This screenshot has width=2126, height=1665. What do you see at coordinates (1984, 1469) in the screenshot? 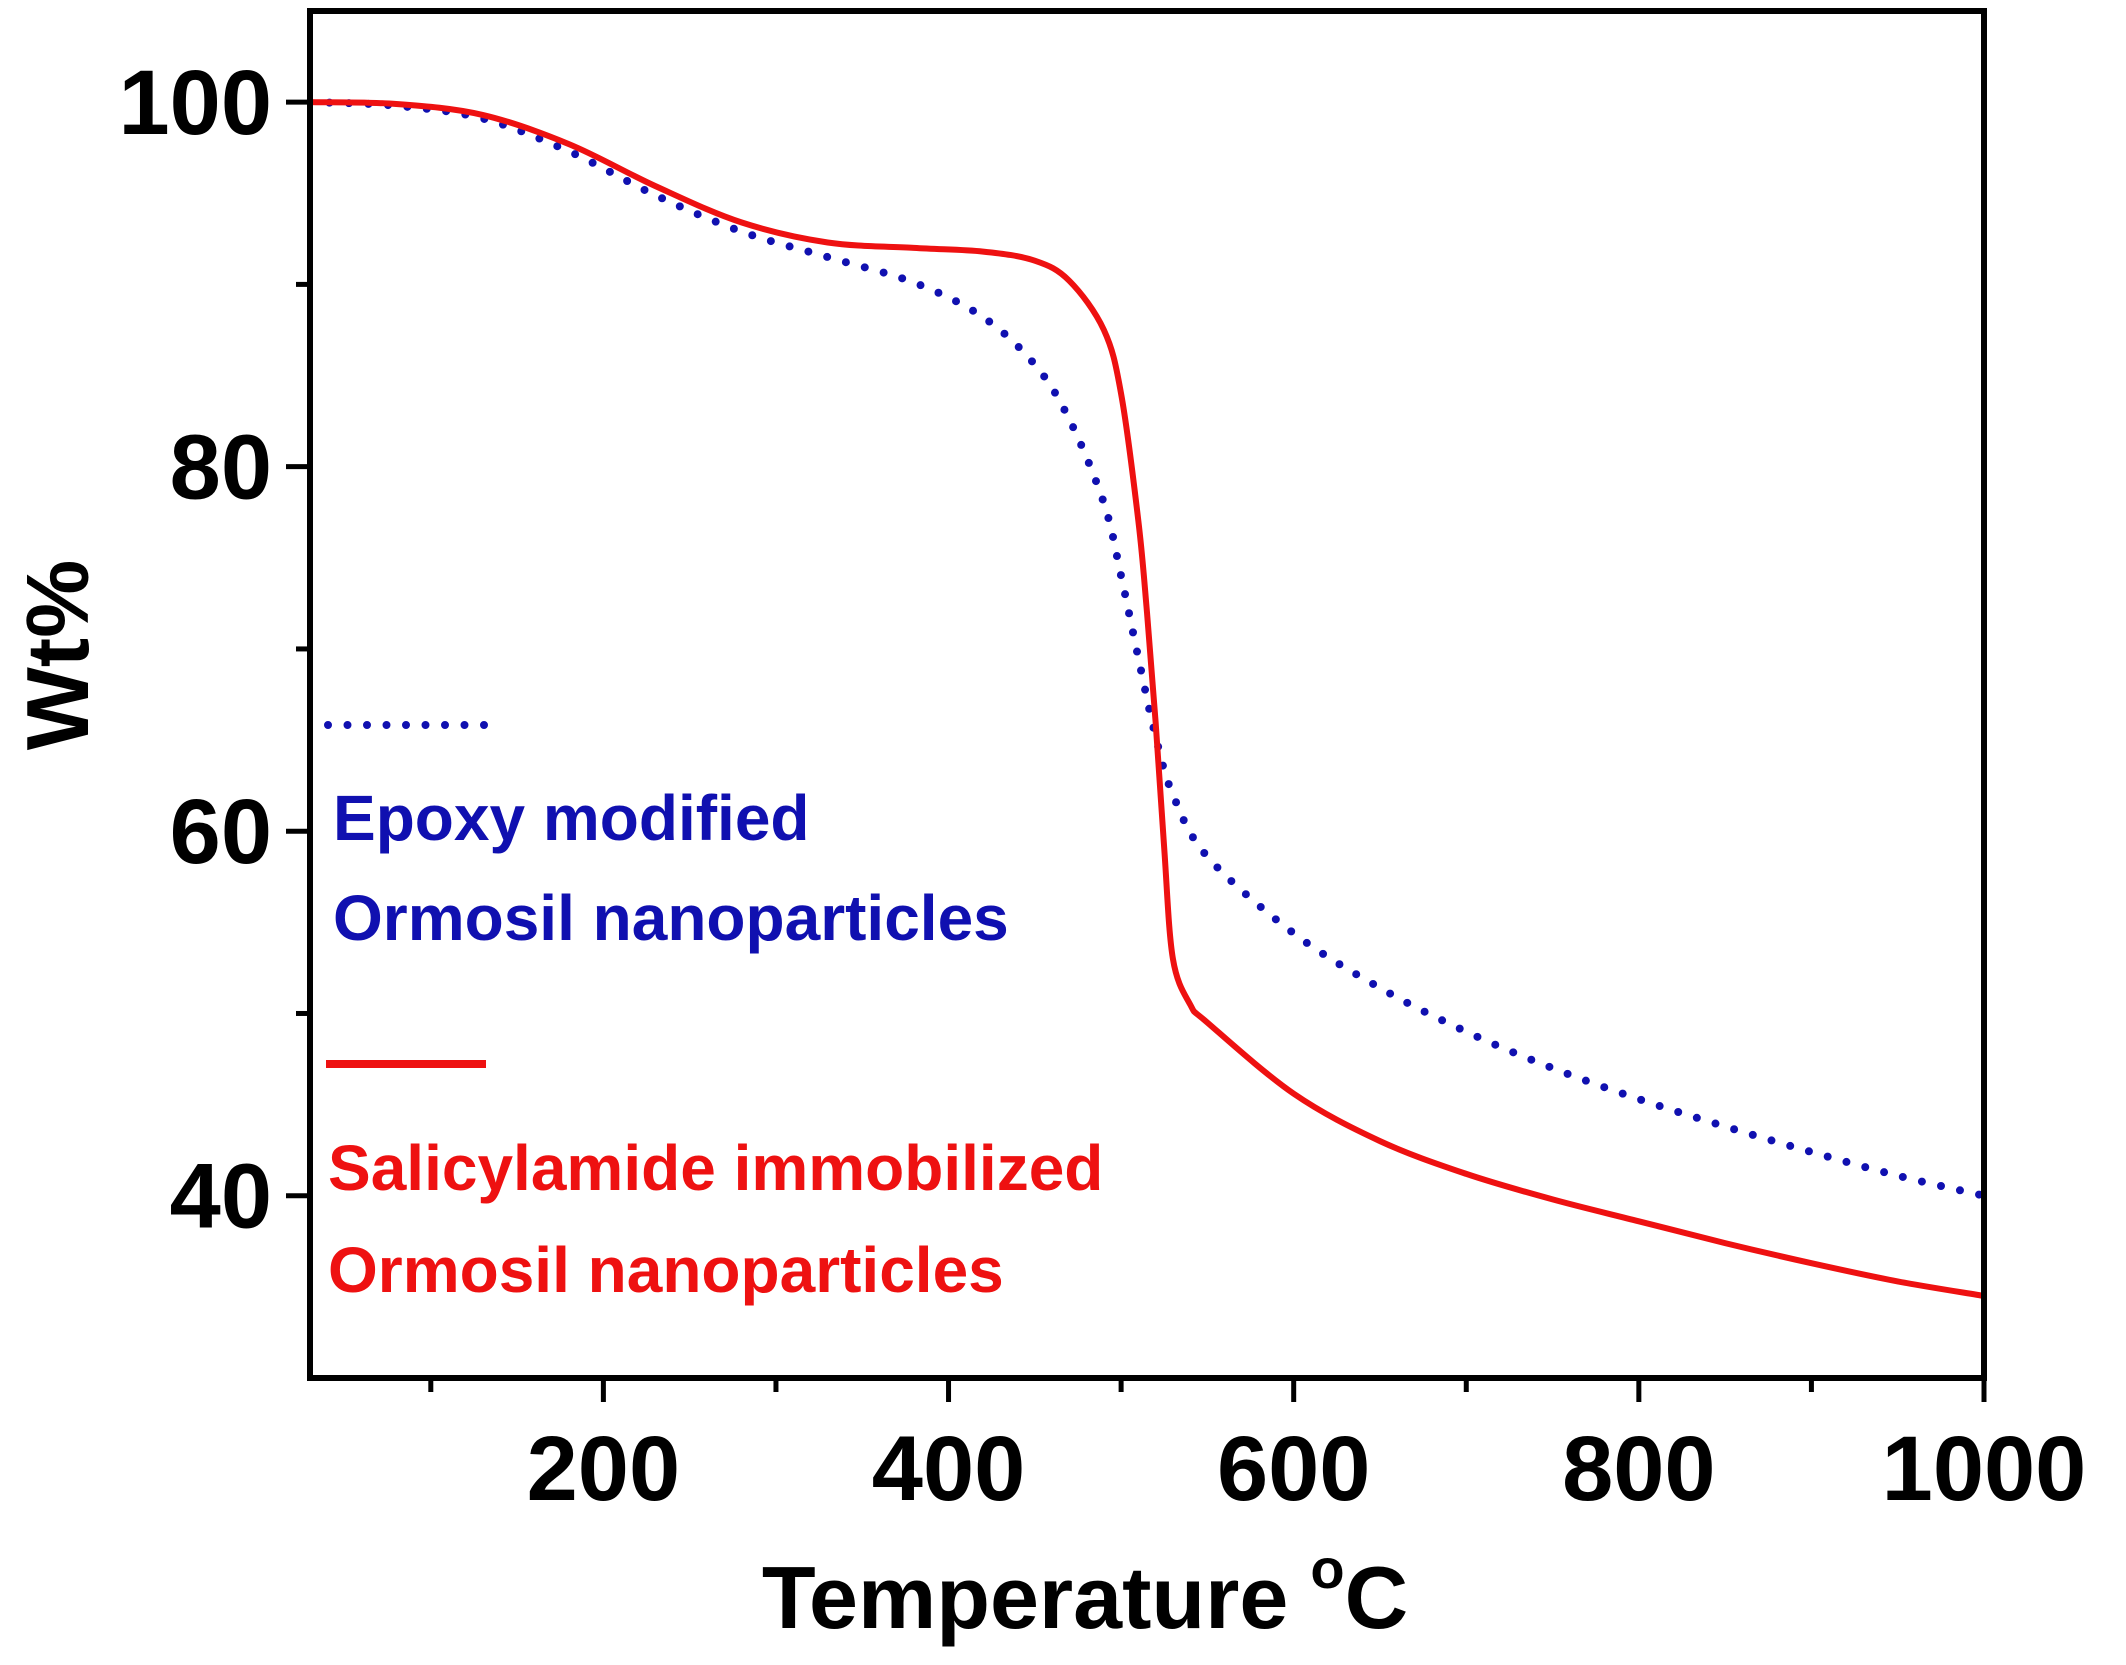
I see `x-tick-label: 1000` at bounding box center [1984, 1469].